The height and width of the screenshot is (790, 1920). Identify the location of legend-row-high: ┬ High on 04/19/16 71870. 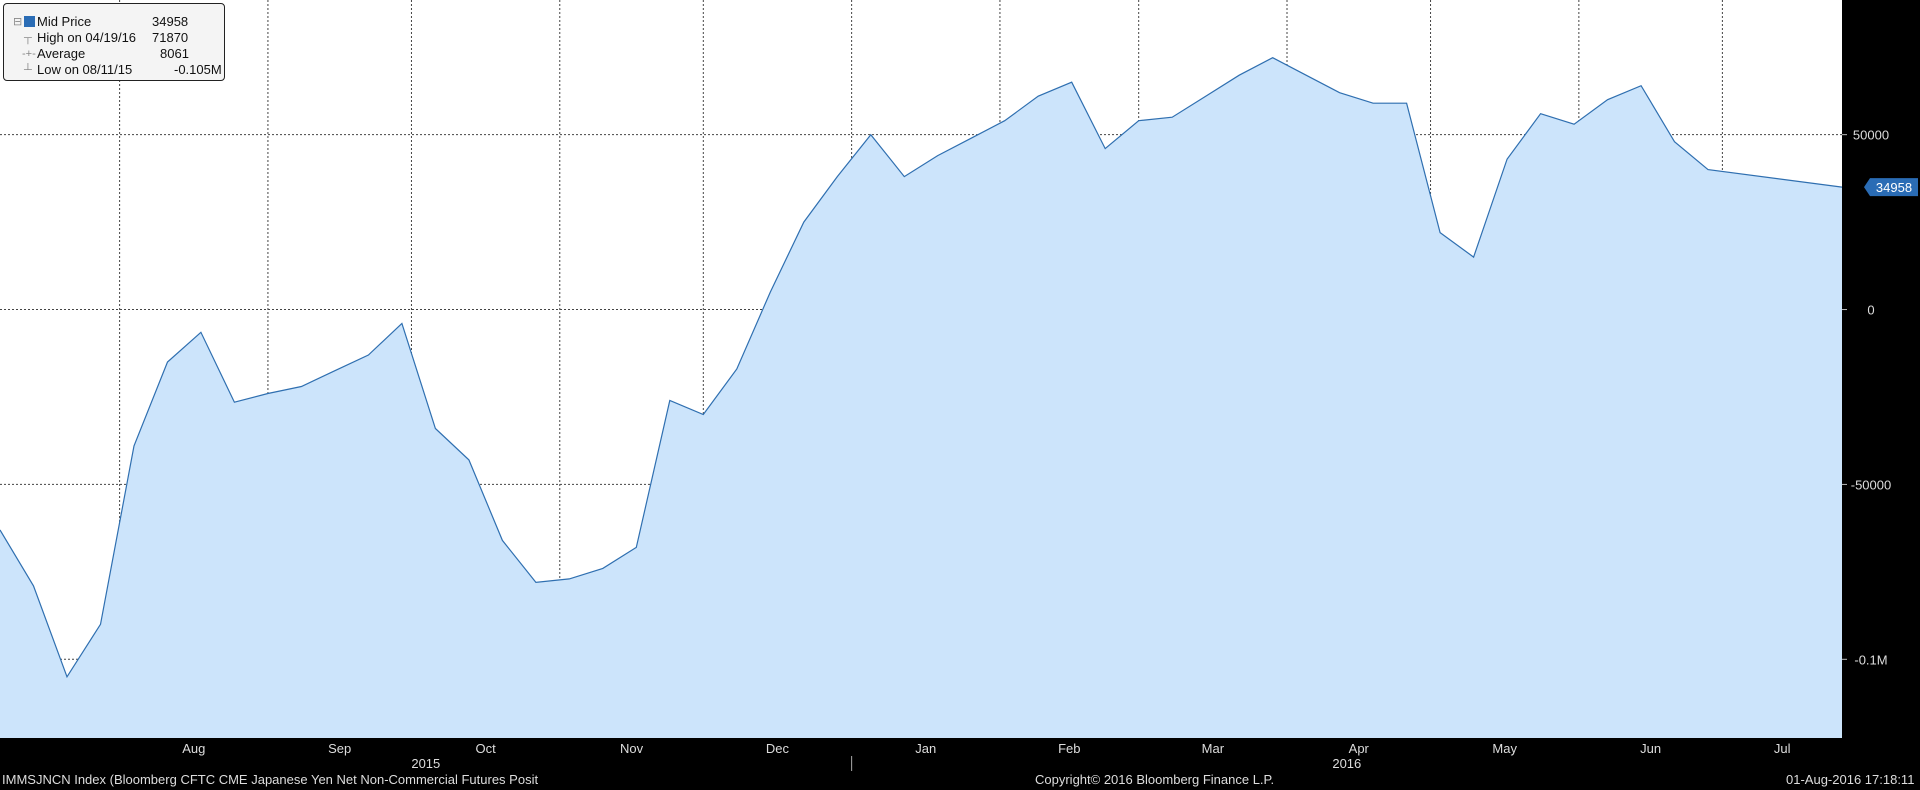
(114, 38).